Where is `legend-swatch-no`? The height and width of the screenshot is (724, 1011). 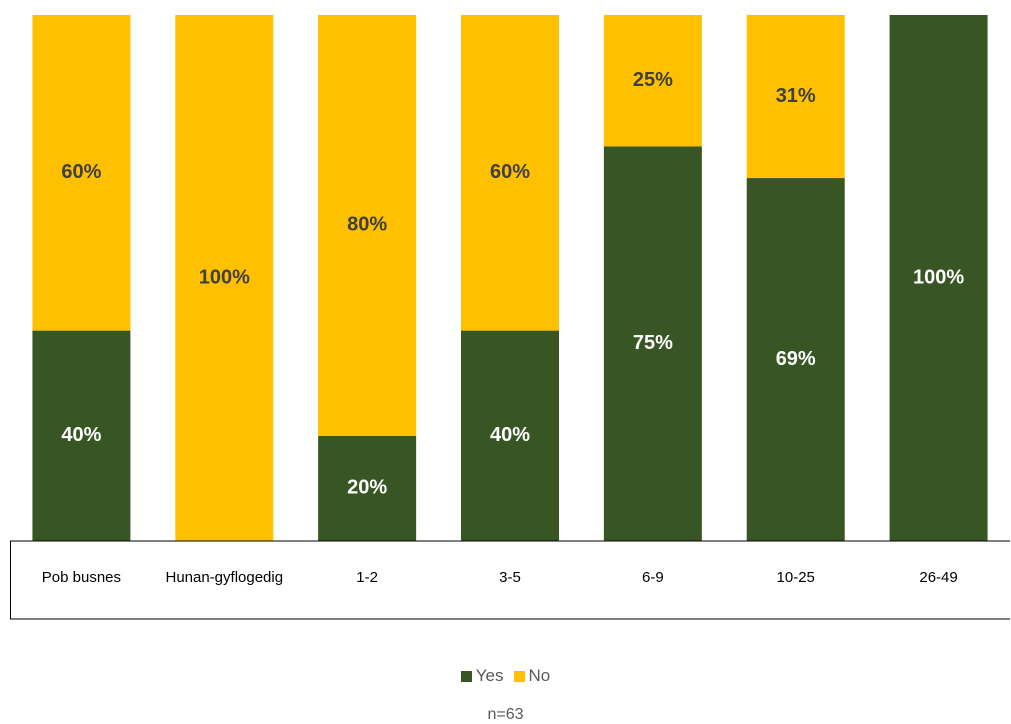 legend-swatch-no is located at coordinates (519, 676).